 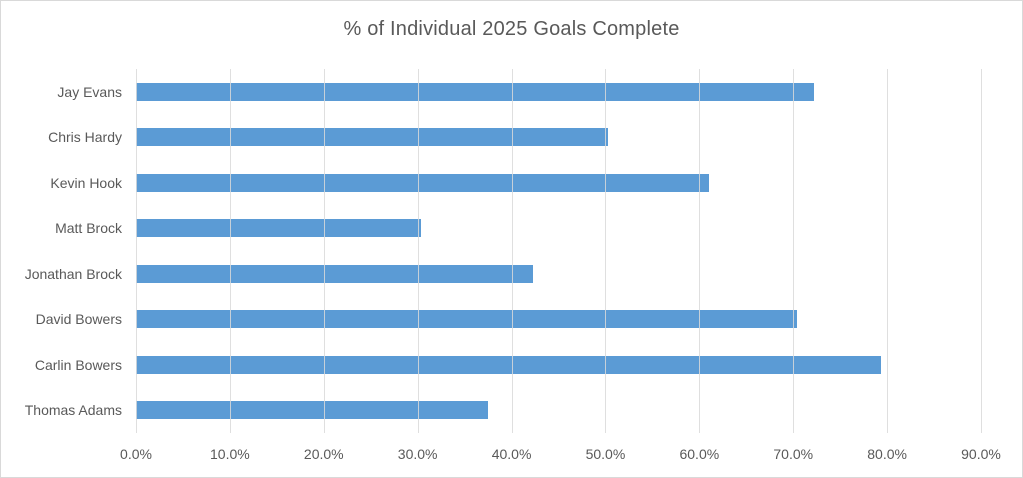 What do you see at coordinates (793, 454) in the screenshot?
I see `x-axis-tick-label: 70.0%` at bounding box center [793, 454].